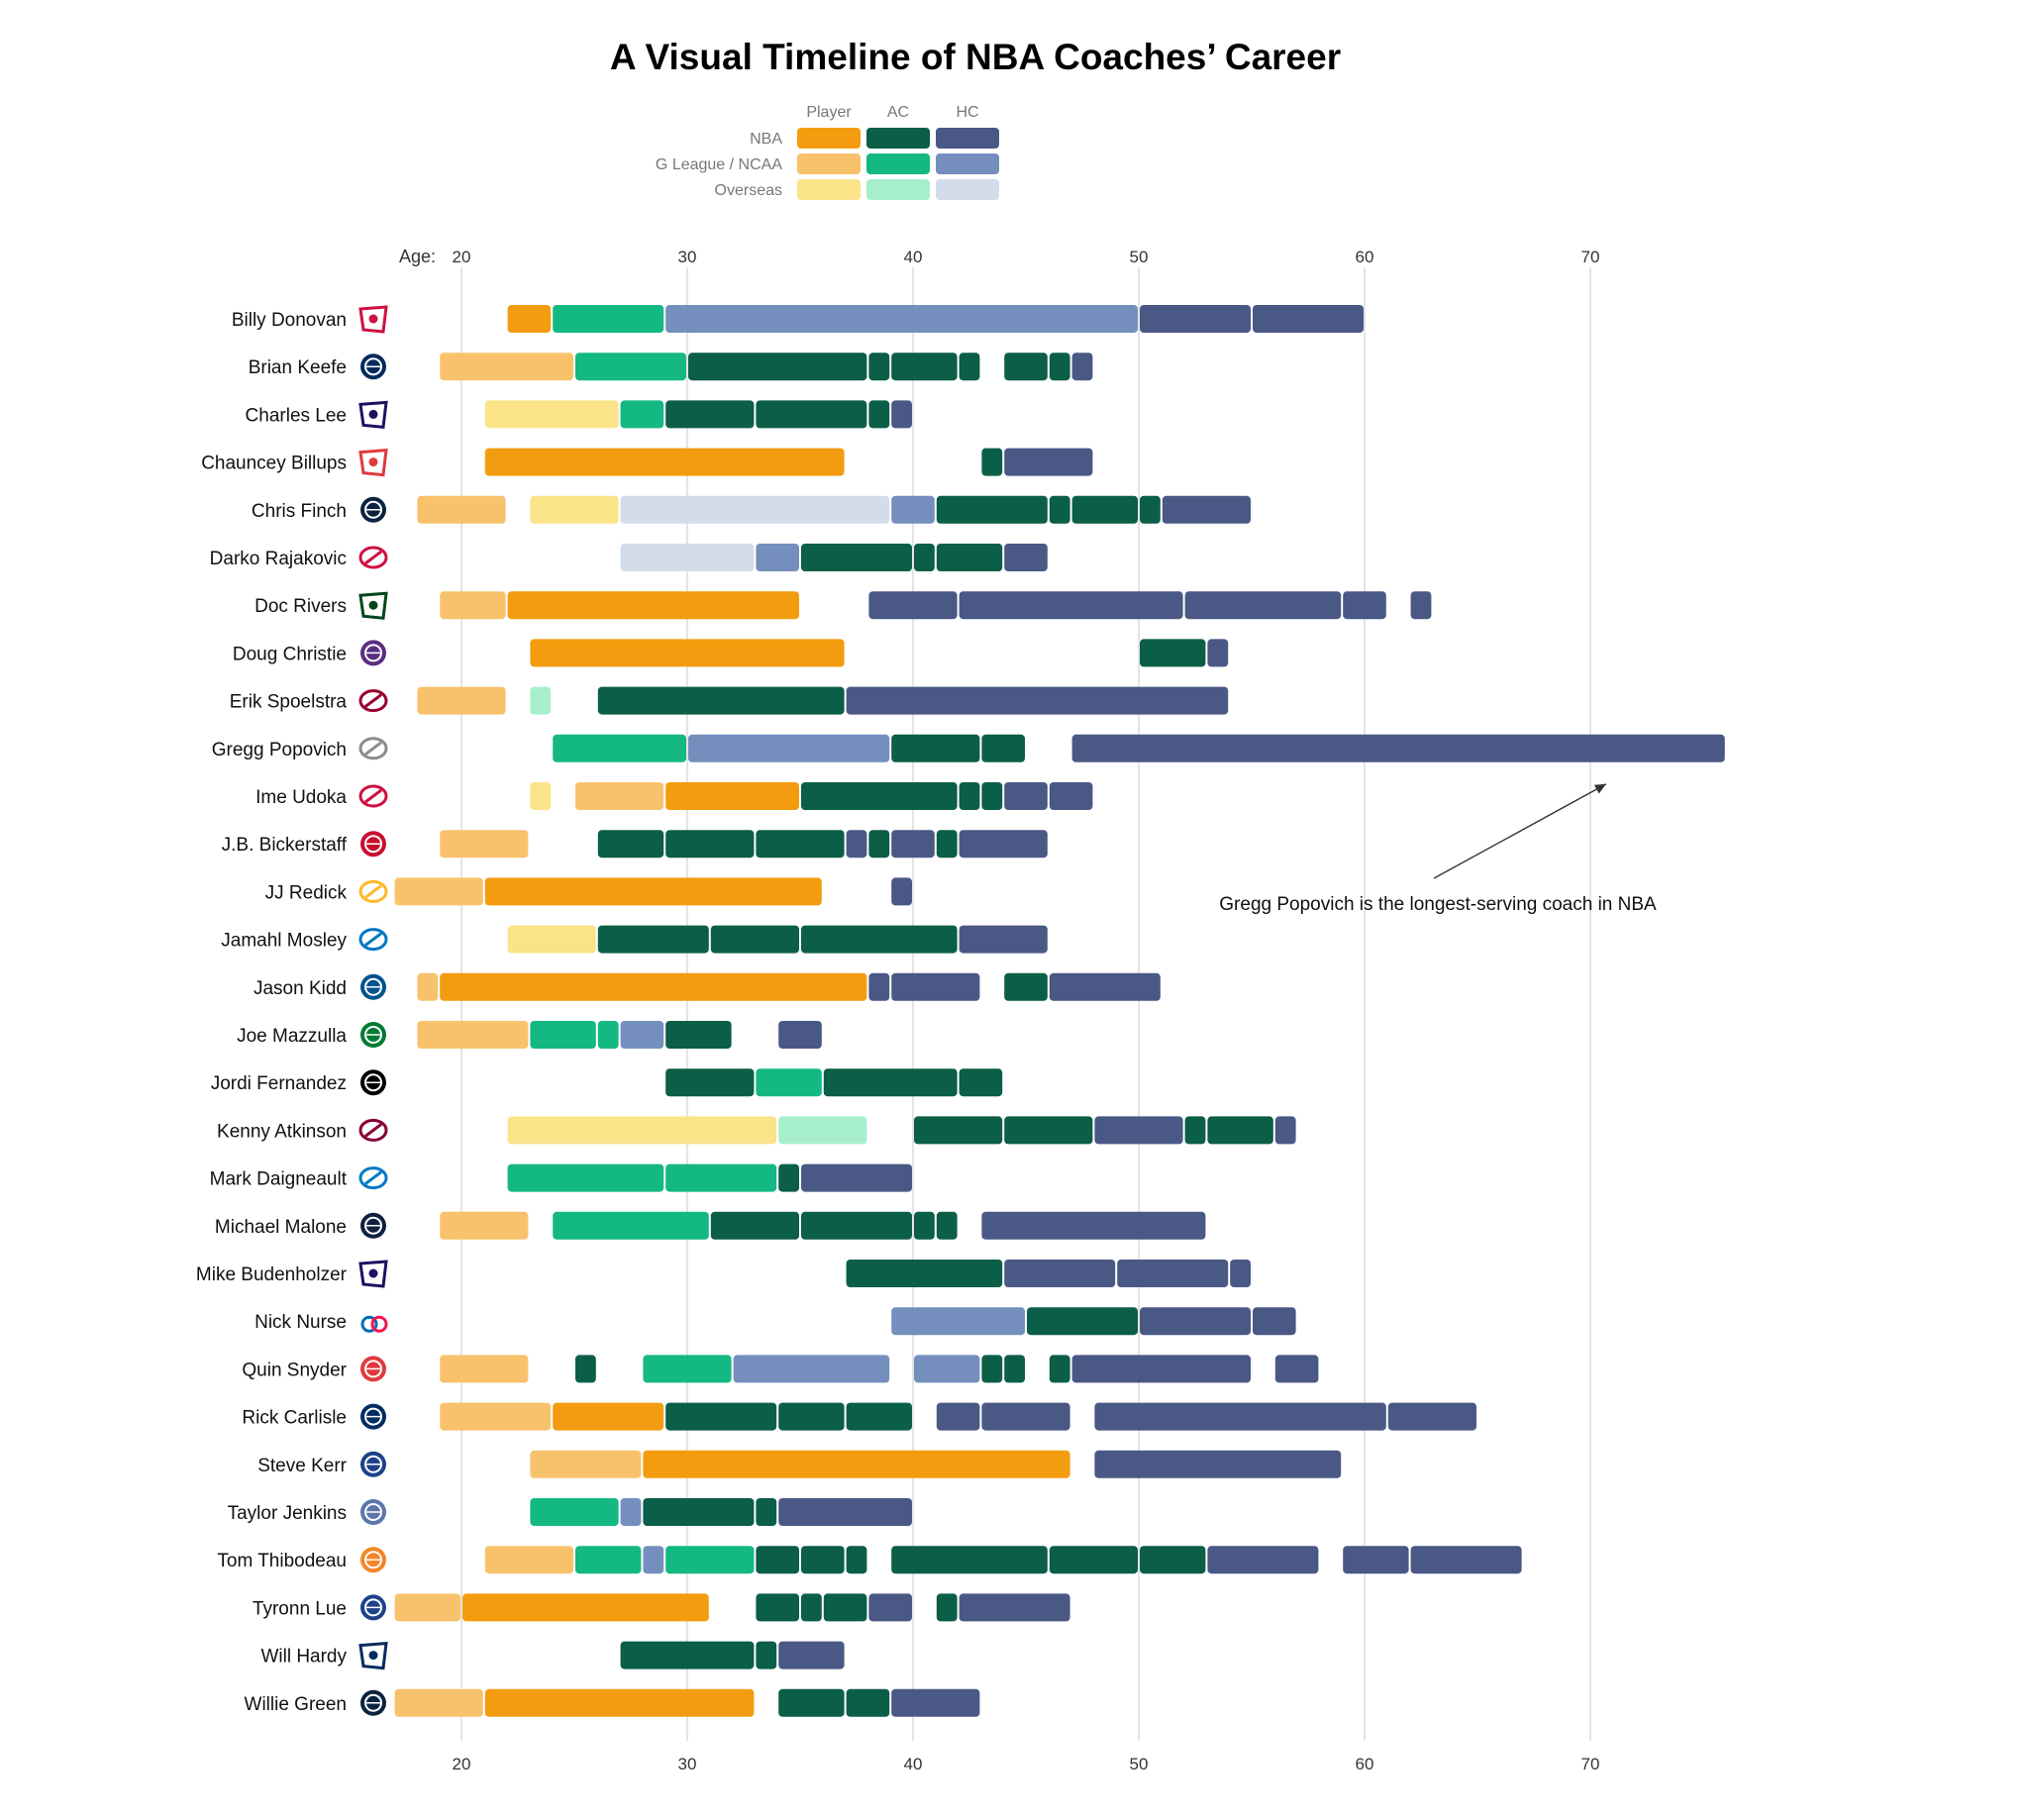 The image size is (2032, 1820). I want to click on cavaliers-logo-icon, so click(373, 1130).